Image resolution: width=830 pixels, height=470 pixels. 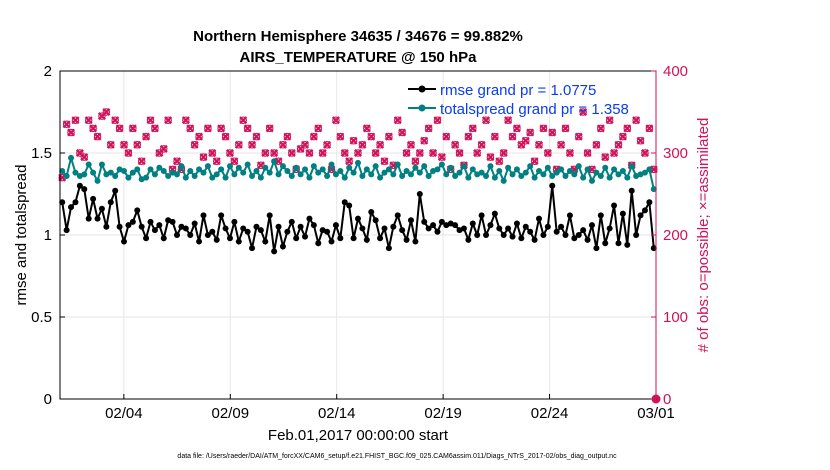 I want to click on x-tick-label: 02/04, so click(x=124, y=413).